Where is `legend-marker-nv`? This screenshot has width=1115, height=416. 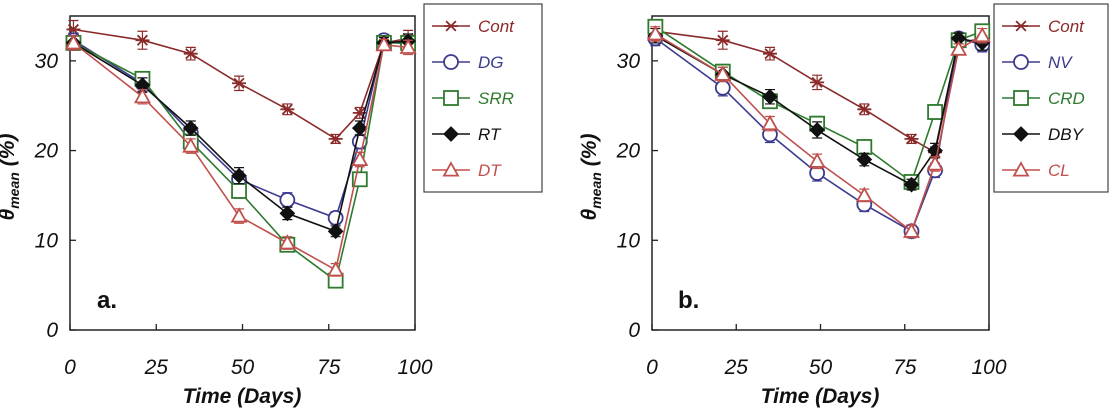 legend-marker-nv is located at coordinates (1021, 62).